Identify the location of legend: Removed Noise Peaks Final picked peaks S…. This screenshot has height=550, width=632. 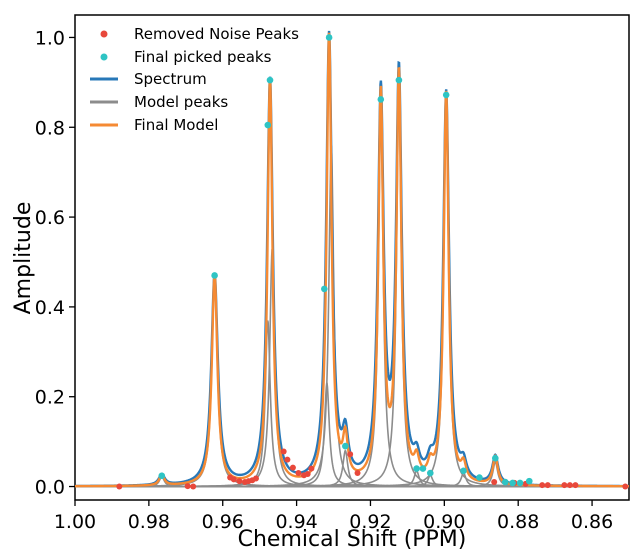
(194, 79).